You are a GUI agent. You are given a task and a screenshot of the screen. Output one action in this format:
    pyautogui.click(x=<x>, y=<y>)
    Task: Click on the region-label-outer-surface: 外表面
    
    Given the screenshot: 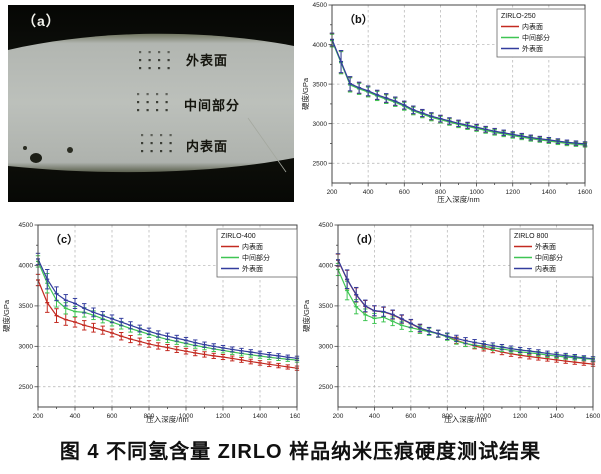 What is the action you would take?
    pyautogui.click(x=207, y=60)
    